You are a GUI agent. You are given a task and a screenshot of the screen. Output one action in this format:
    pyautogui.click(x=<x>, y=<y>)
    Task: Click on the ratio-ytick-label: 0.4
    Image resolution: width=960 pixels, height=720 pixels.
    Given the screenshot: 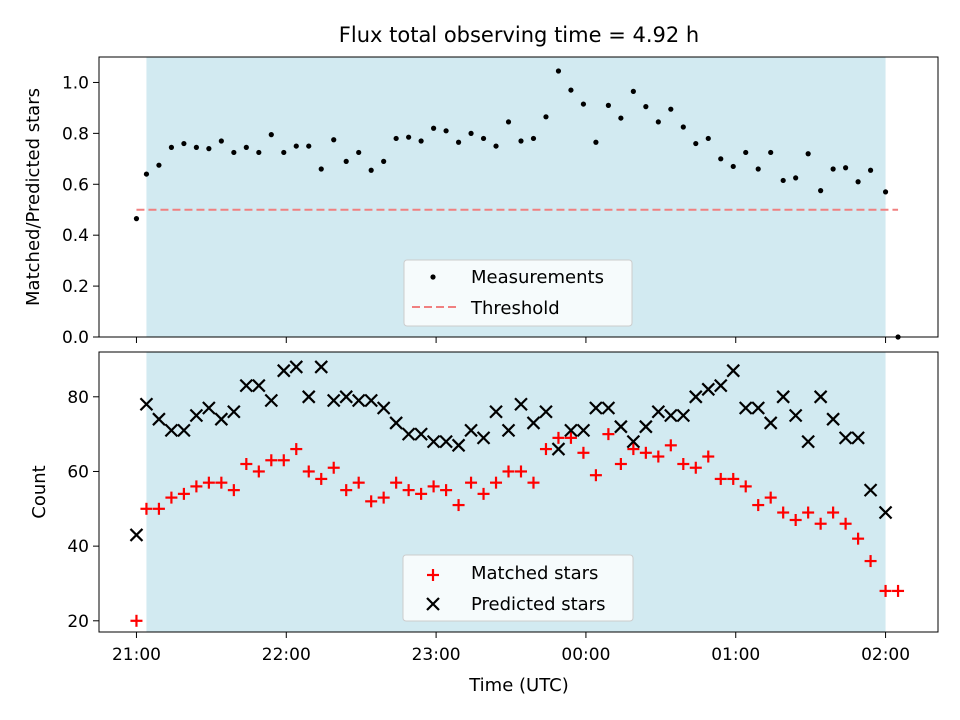 What is the action you would take?
    pyautogui.click(x=75, y=236)
    